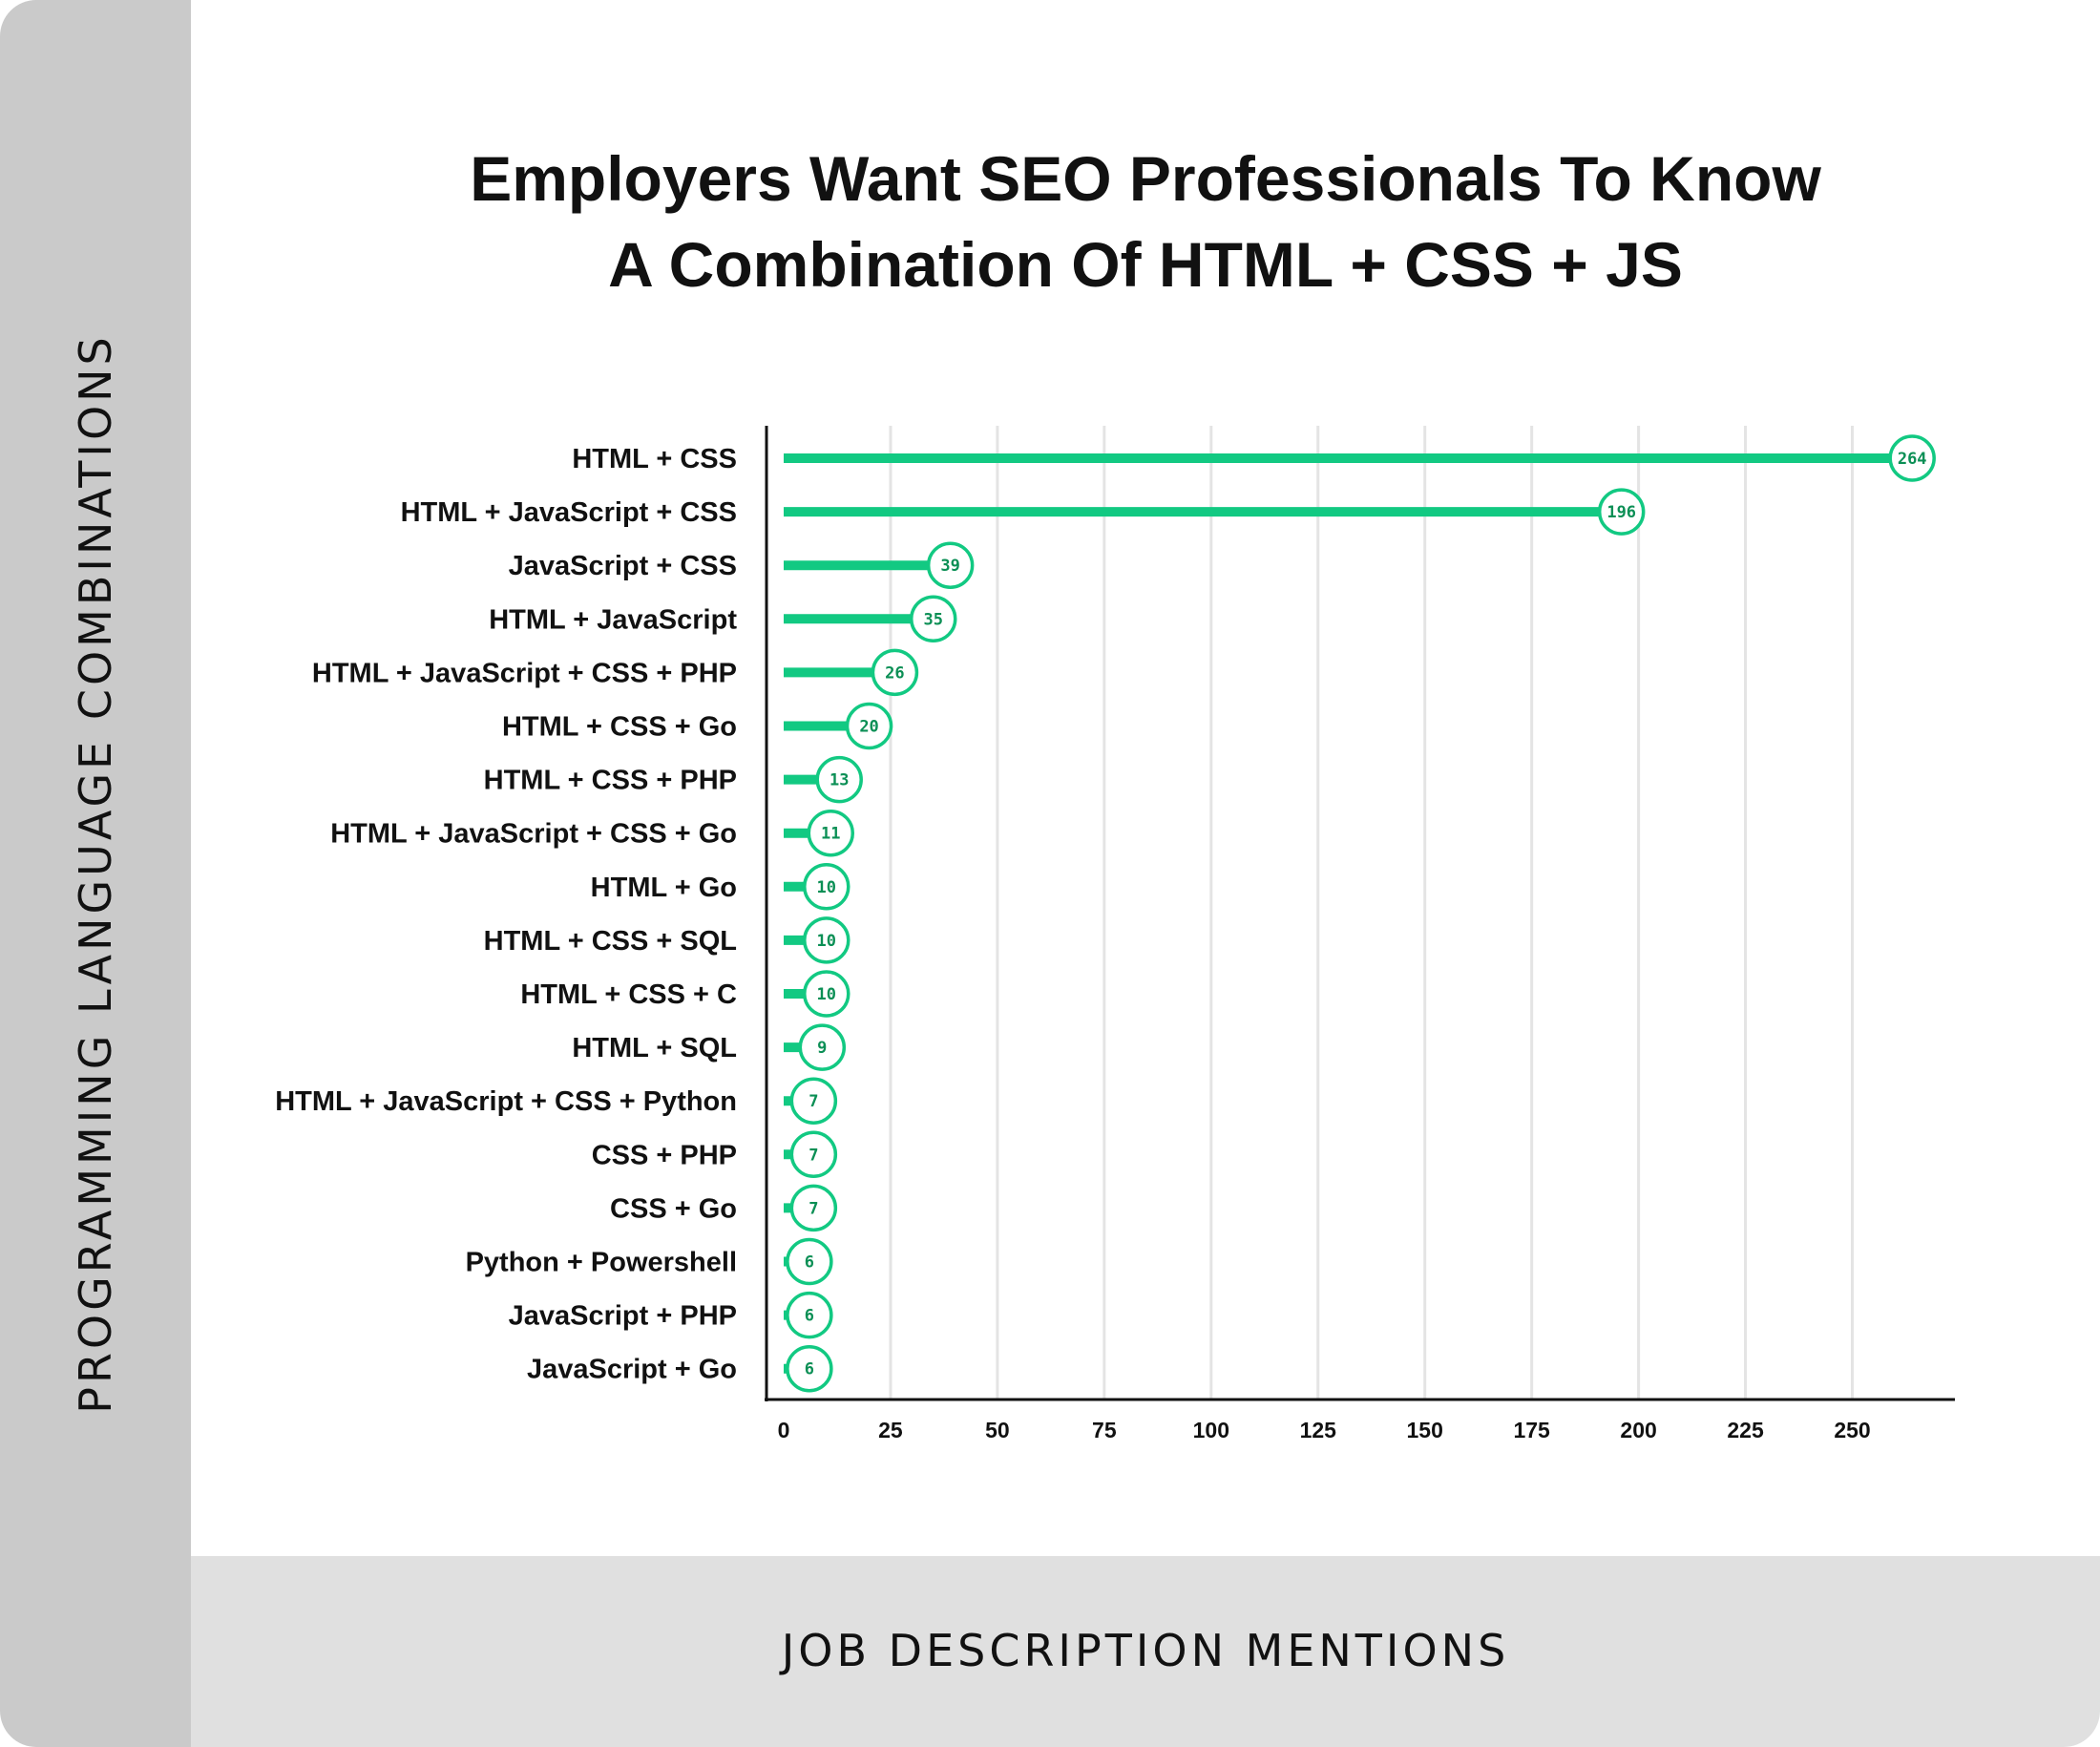 The image size is (2100, 1747). What do you see at coordinates (602, 1263) in the screenshot?
I see `category-label: Python + Powershell` at bounding box center [602, 1263].